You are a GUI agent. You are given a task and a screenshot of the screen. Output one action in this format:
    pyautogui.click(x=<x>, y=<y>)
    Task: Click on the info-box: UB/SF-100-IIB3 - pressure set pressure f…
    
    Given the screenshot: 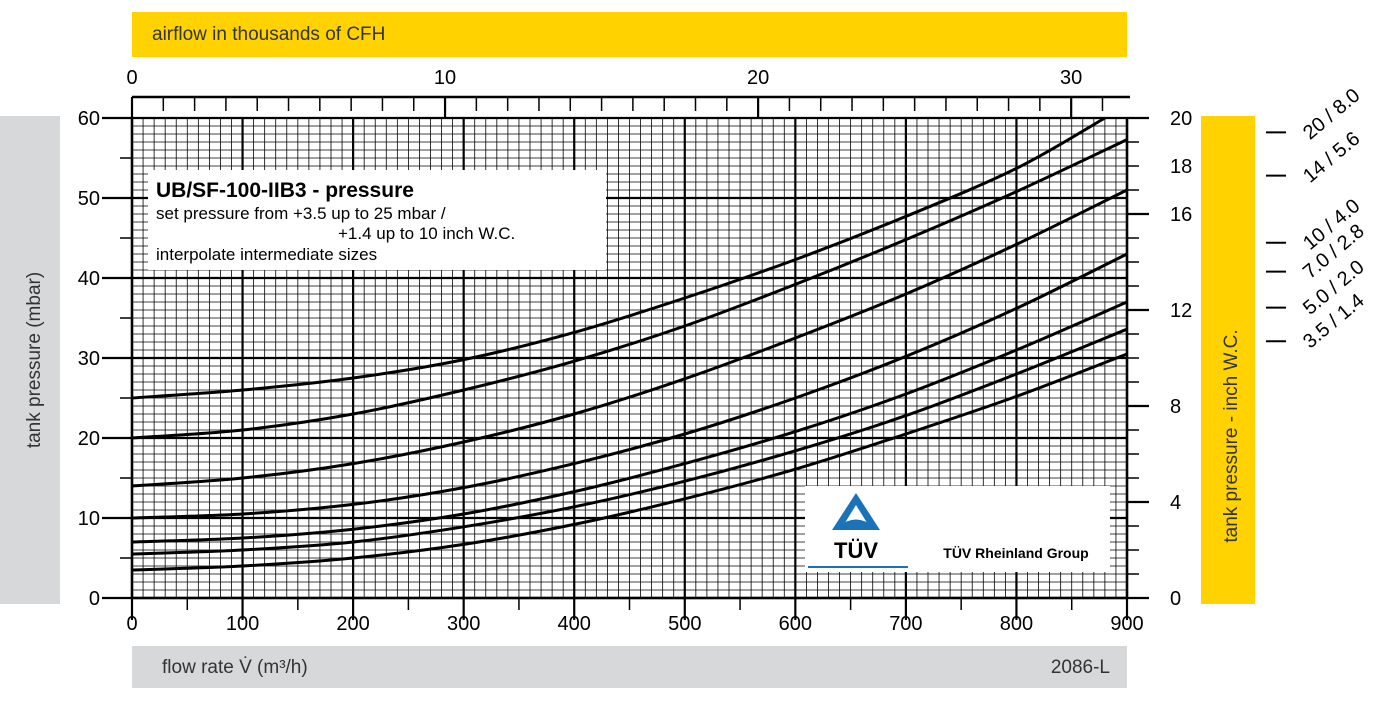 What is the action you would take?
    pyautogui.click(x=377, y=220)
    